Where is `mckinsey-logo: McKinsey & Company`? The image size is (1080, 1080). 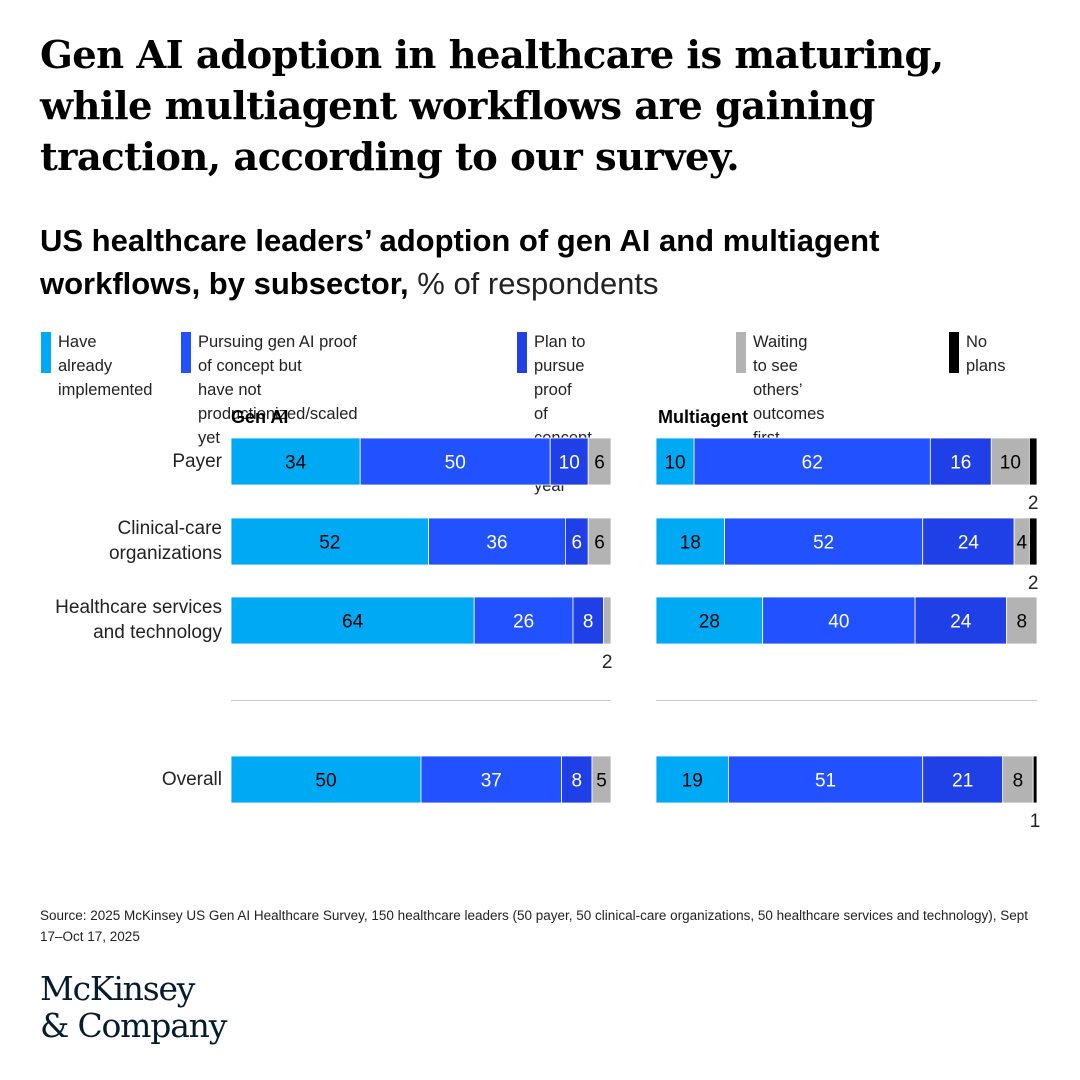 mckinsey-logo: McKinsey & Company is located at coordinates (133, 1007).